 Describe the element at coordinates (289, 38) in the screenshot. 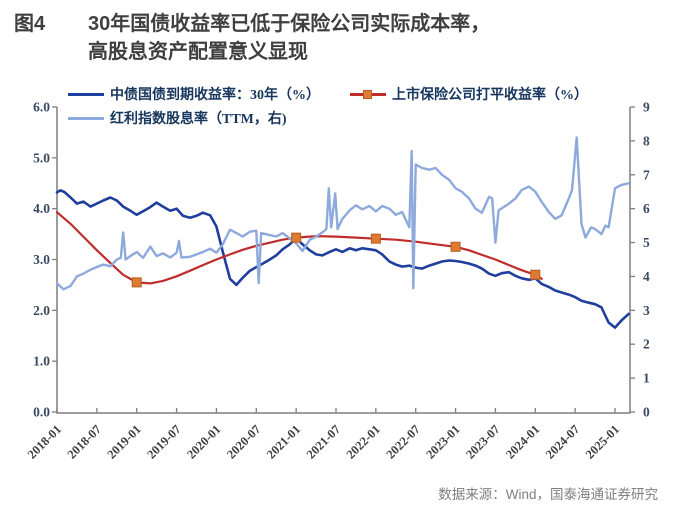

I see `figure-title: 30年国债收益率已低于保险公司实际成本率， 高股息资产配置意义显现` at that location.